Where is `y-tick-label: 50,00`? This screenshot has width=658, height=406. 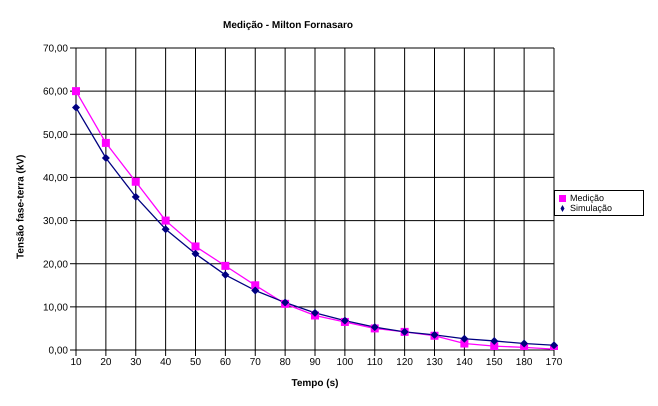
y-tick-label: 50,00 is located at coordinates (55, 135).